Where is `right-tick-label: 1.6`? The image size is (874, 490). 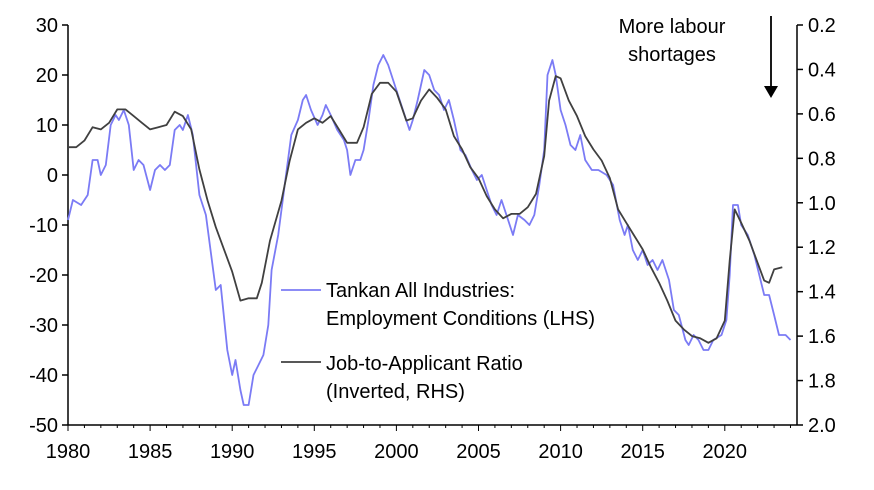
right-tick-label: 1.6 is located at coordinates (822, 337).